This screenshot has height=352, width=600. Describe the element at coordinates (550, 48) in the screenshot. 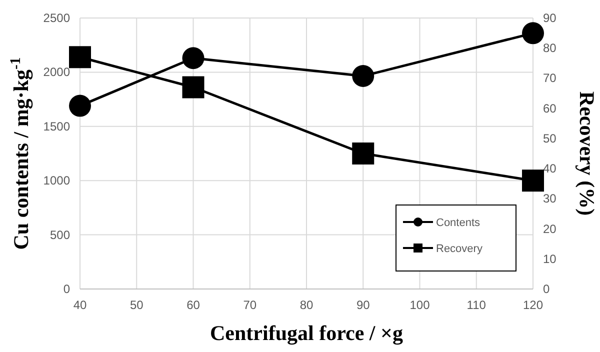

I see `y2-tick-label: 80` at that location.